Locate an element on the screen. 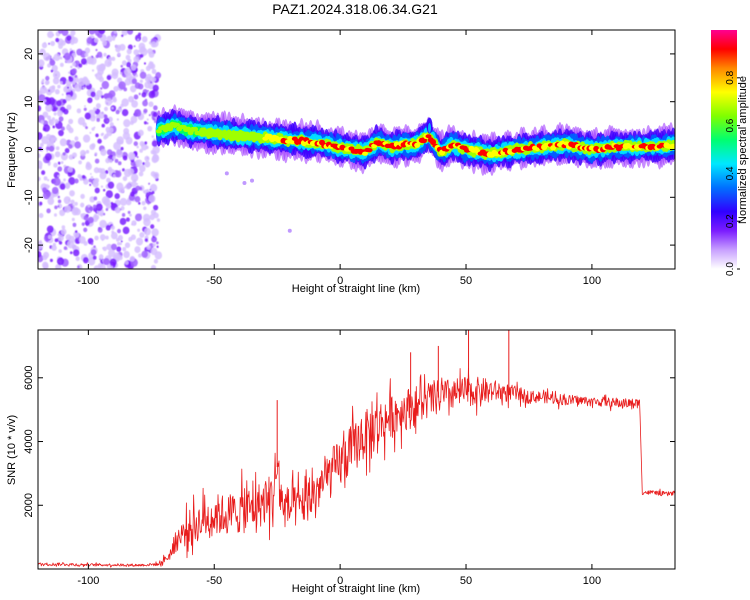 Image resolution: width=750 pixels, height=600 pixels. spectrogram-xtick-label: 50 is located at coordinates (466, 281).